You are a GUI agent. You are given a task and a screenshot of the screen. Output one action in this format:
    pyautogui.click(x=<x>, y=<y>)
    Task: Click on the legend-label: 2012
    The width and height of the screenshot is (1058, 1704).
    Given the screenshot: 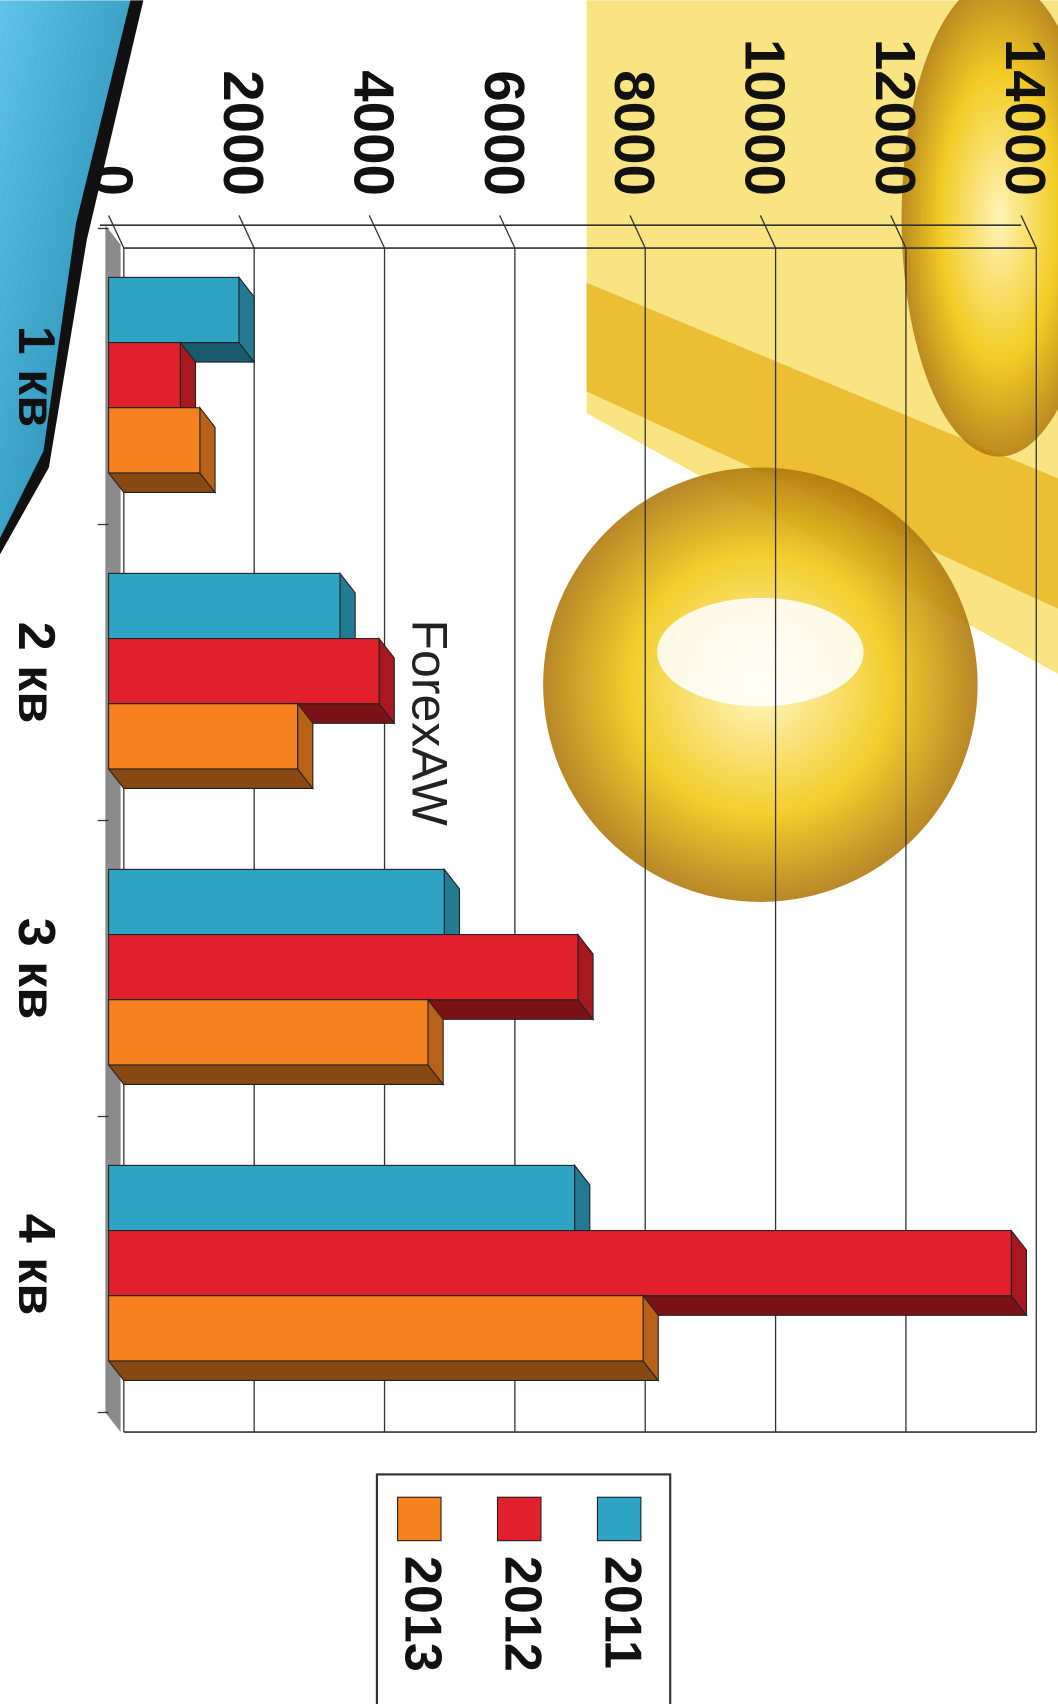 What is the action you would take?
    pyautogui.click(x=522, y=1614)
    